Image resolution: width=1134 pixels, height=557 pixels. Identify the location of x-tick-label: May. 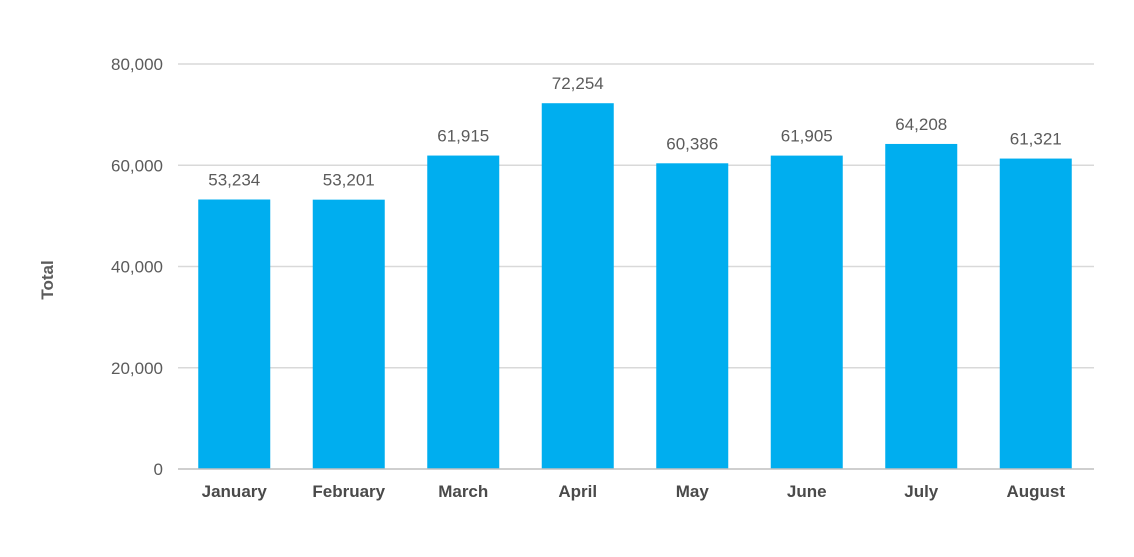
(693, 491).